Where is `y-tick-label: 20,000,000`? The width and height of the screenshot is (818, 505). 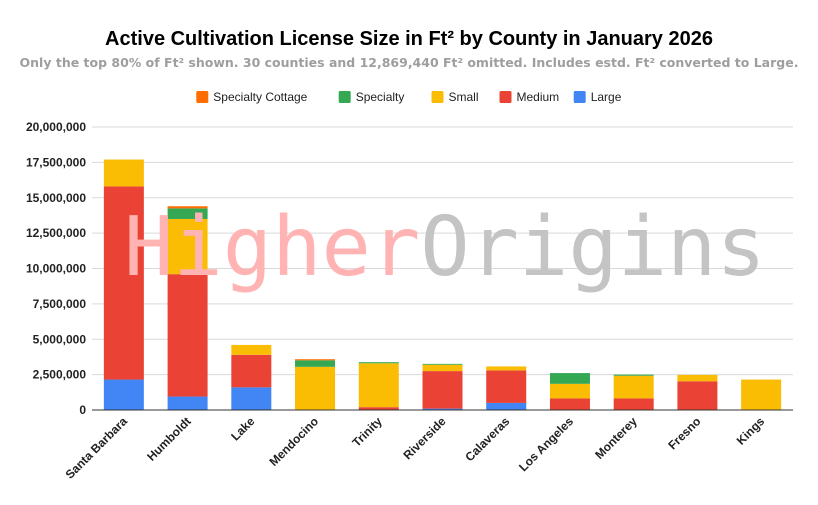
y-tick-label: 20,000,000 is located at coordinates (56, 127).